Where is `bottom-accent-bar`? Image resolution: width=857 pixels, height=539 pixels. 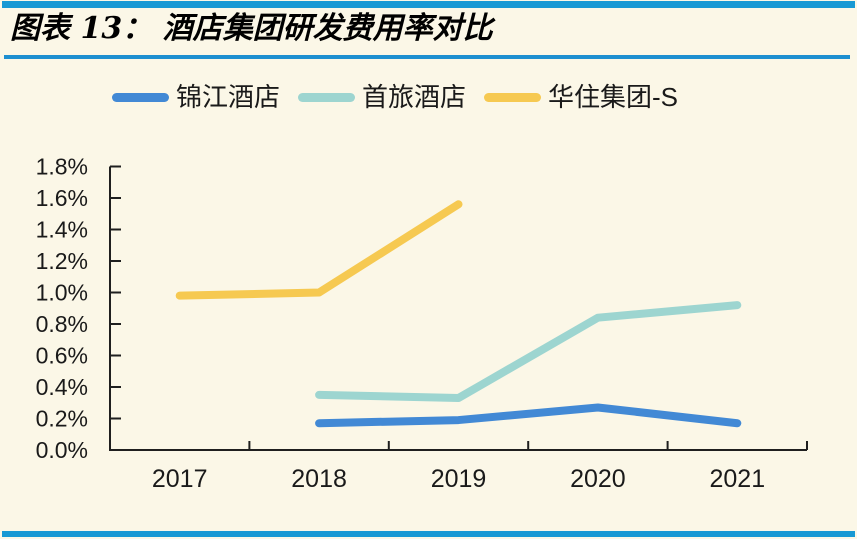 bottom-accent-bar is located at coordinates (428, 534).